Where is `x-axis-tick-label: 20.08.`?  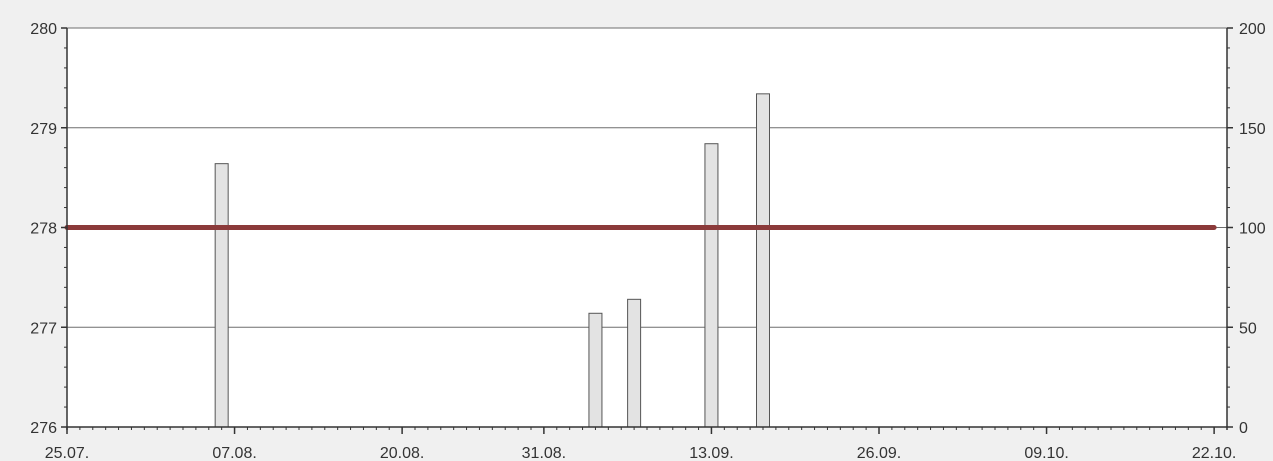
x-axis-tick-label: 20.08. is located at coordinates (402, 453).